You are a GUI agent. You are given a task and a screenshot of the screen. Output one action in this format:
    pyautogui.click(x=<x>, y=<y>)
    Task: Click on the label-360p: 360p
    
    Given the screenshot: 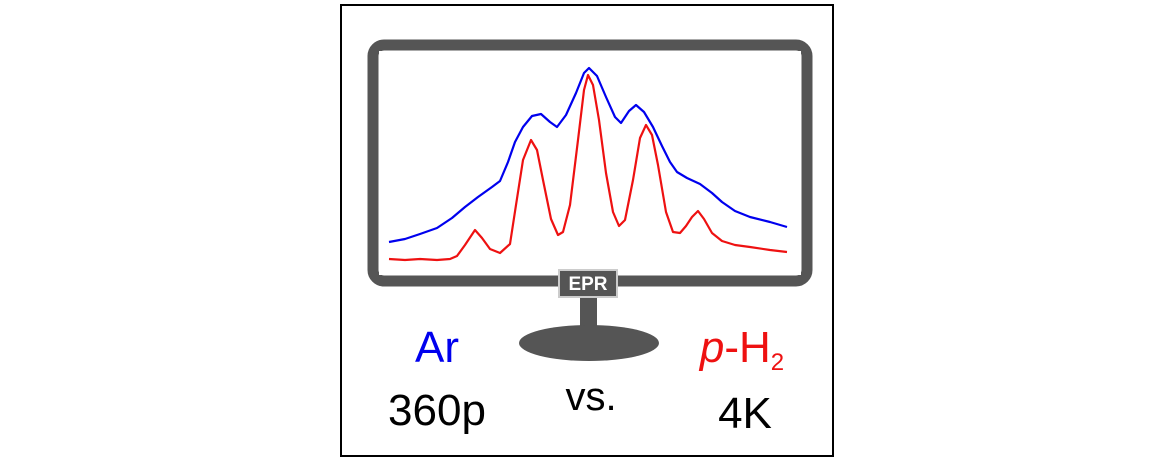 What is the action you would take?
    pyautogui.click(x=437, y=410)
    